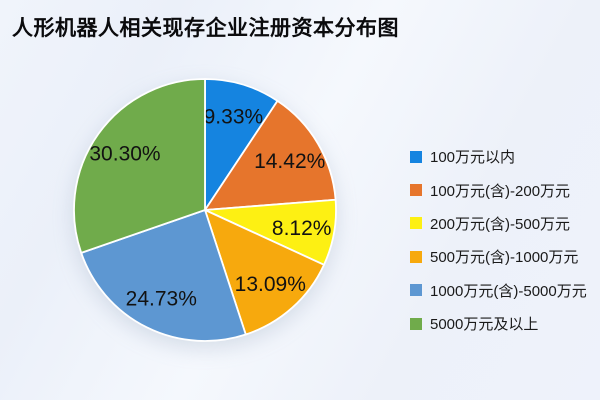 The height and width of the screenshot is (400, 600). I want to click on pie-slice-label: 13.09%, so click(270, 284).